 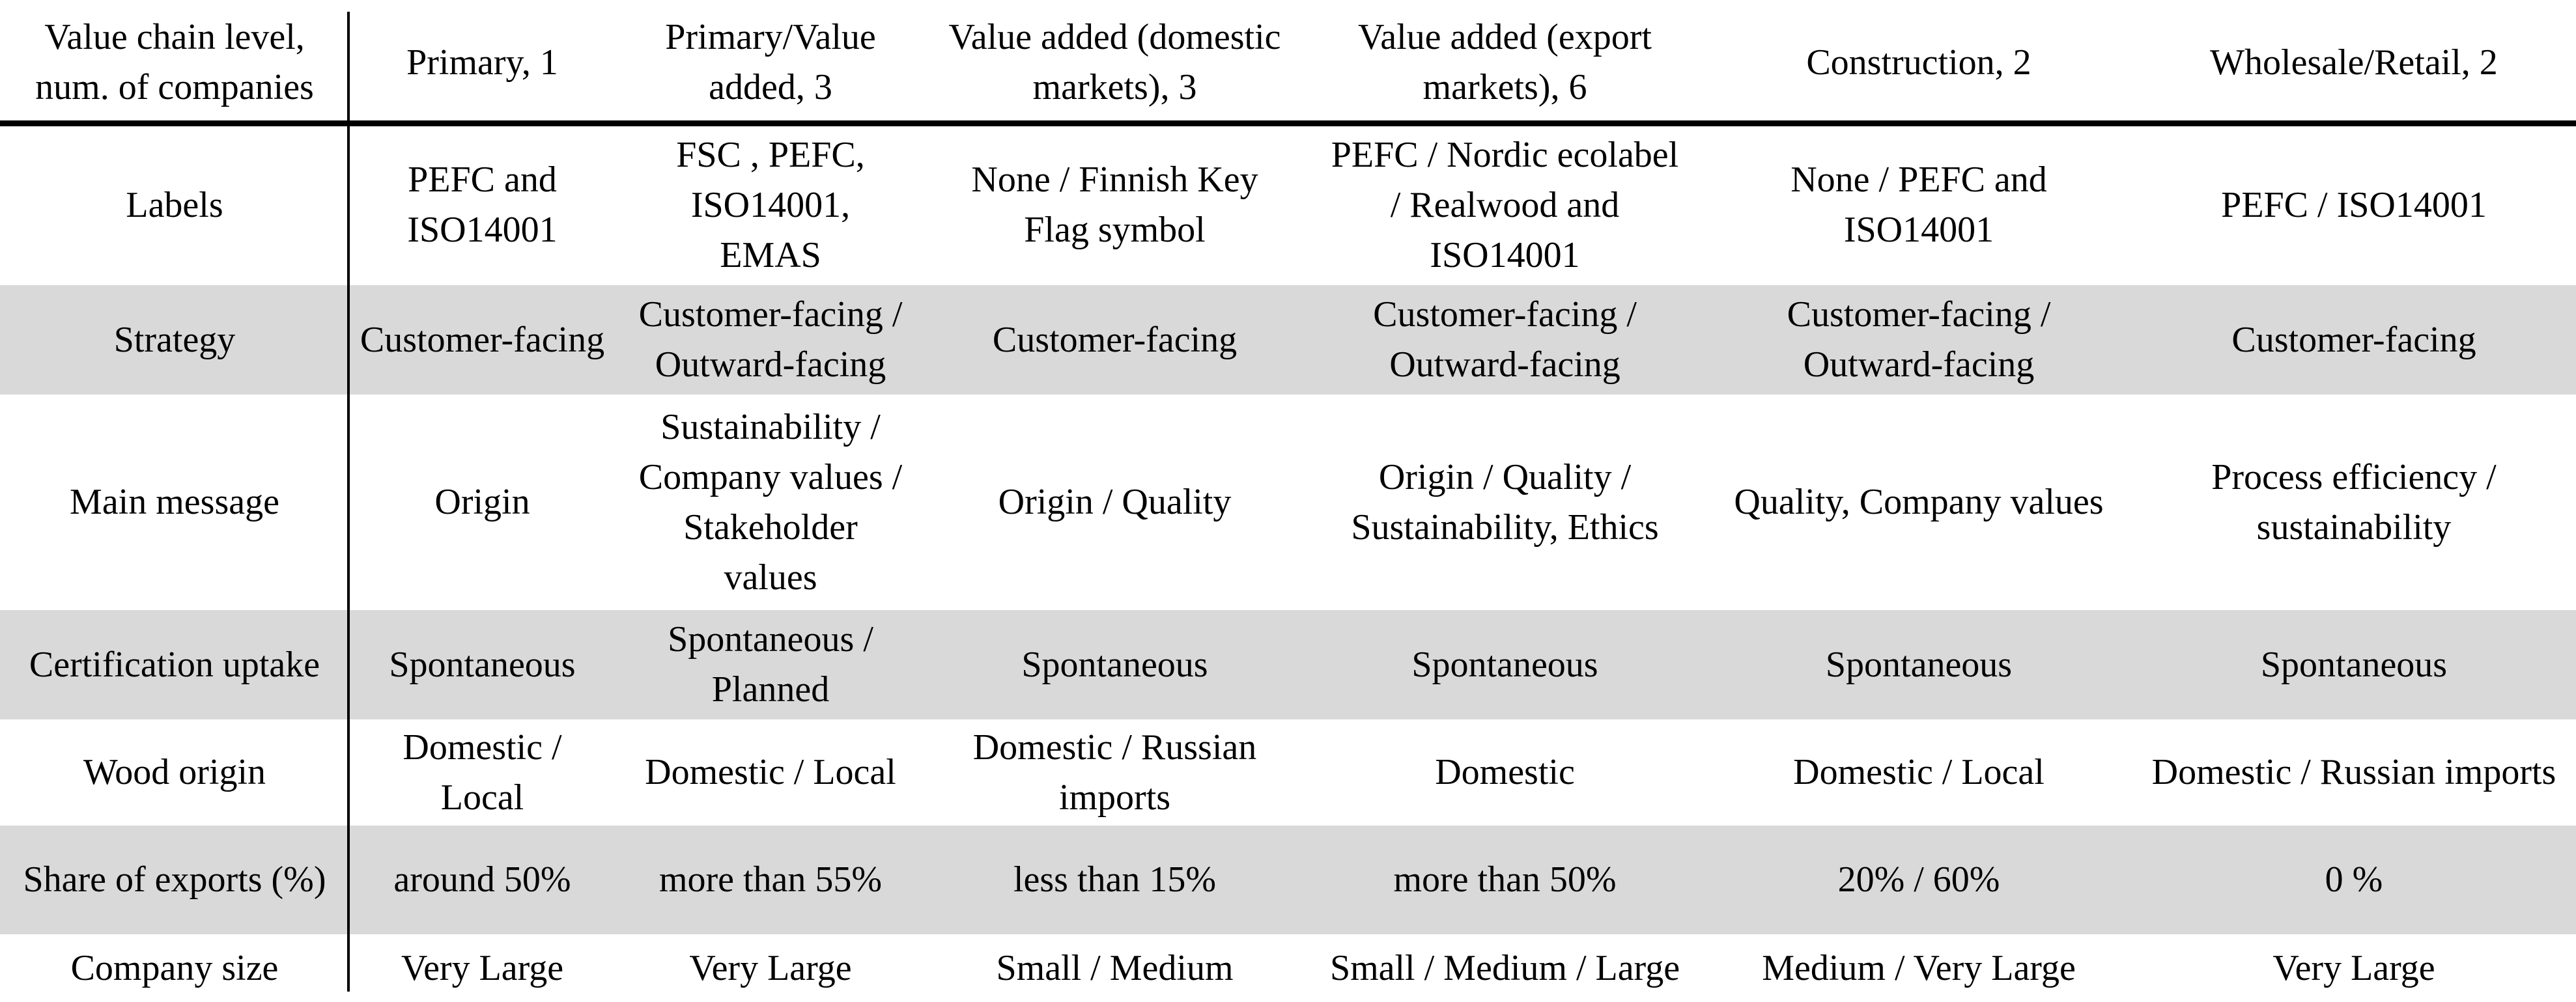 I want to click on row-label-strategy: Strategy, so click(x=174, y=340).